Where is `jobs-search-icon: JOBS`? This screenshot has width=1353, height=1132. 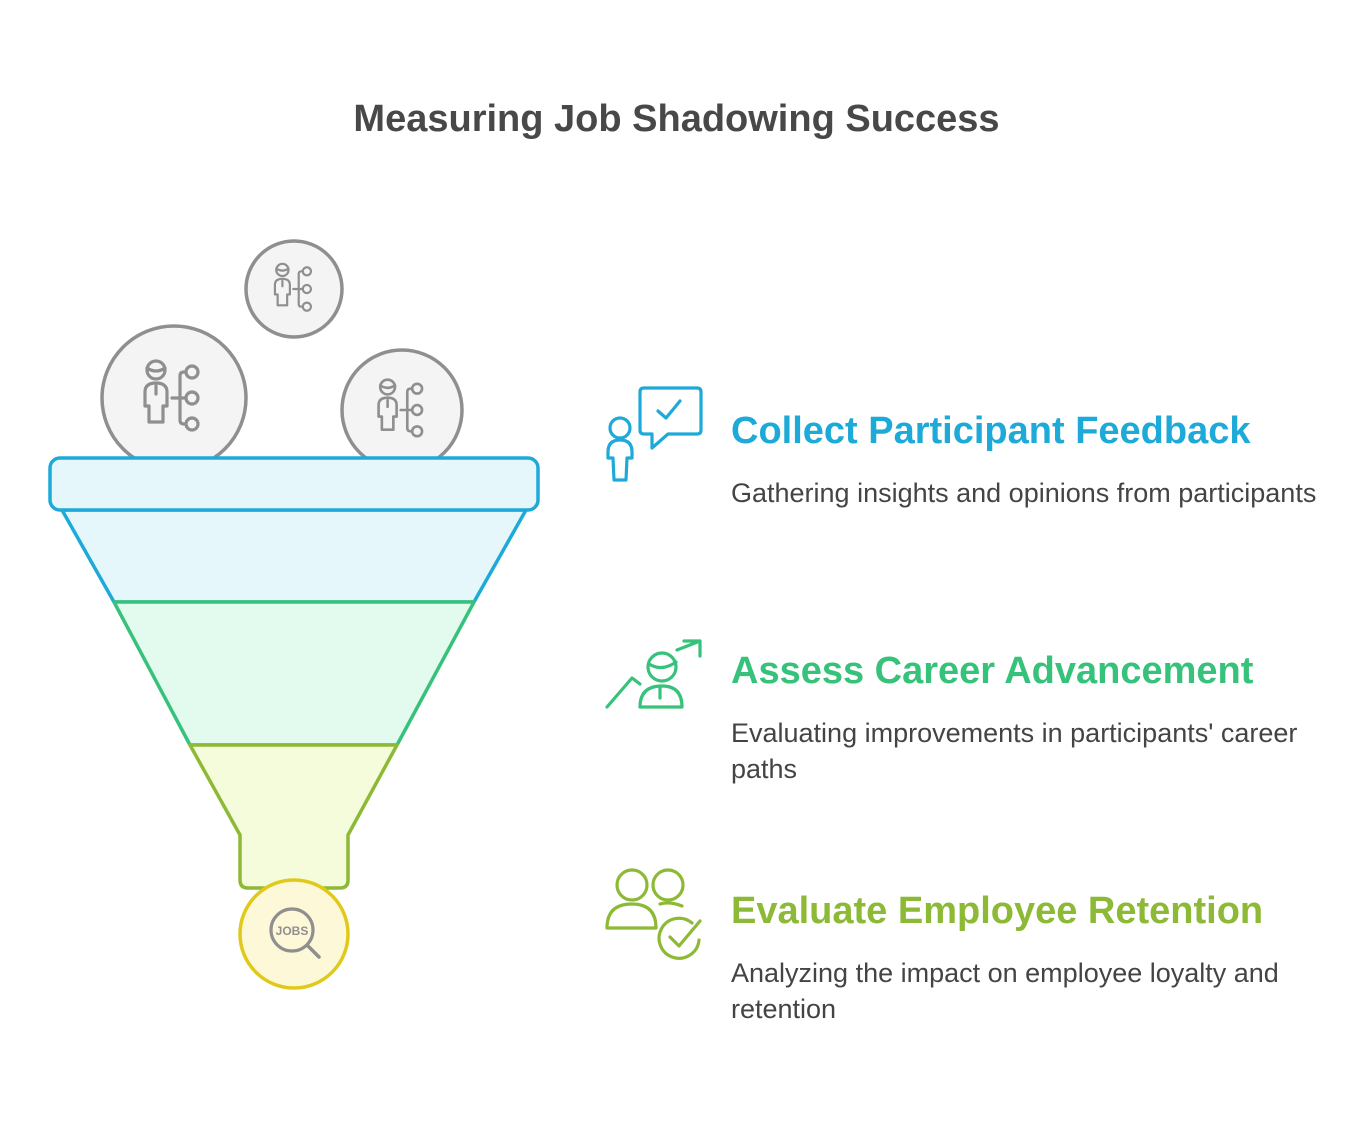
jobs-search-icon: JOBS is located at coordinates (294, 934).